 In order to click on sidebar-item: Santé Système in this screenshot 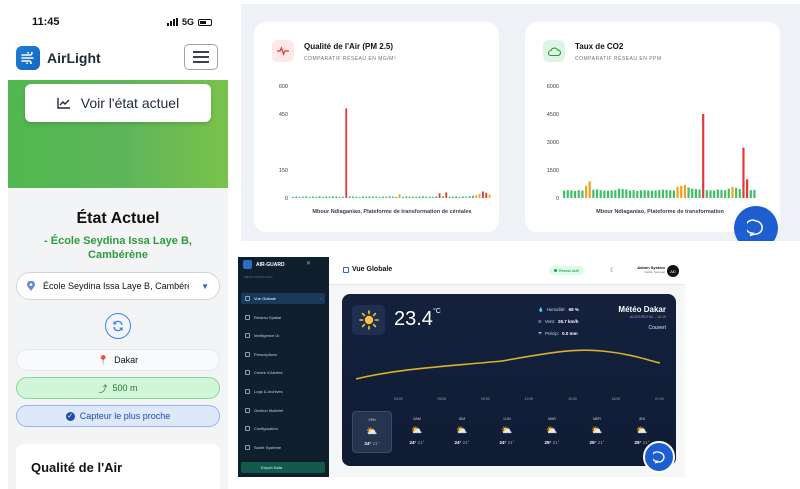, I will do `click(283, 447)`.